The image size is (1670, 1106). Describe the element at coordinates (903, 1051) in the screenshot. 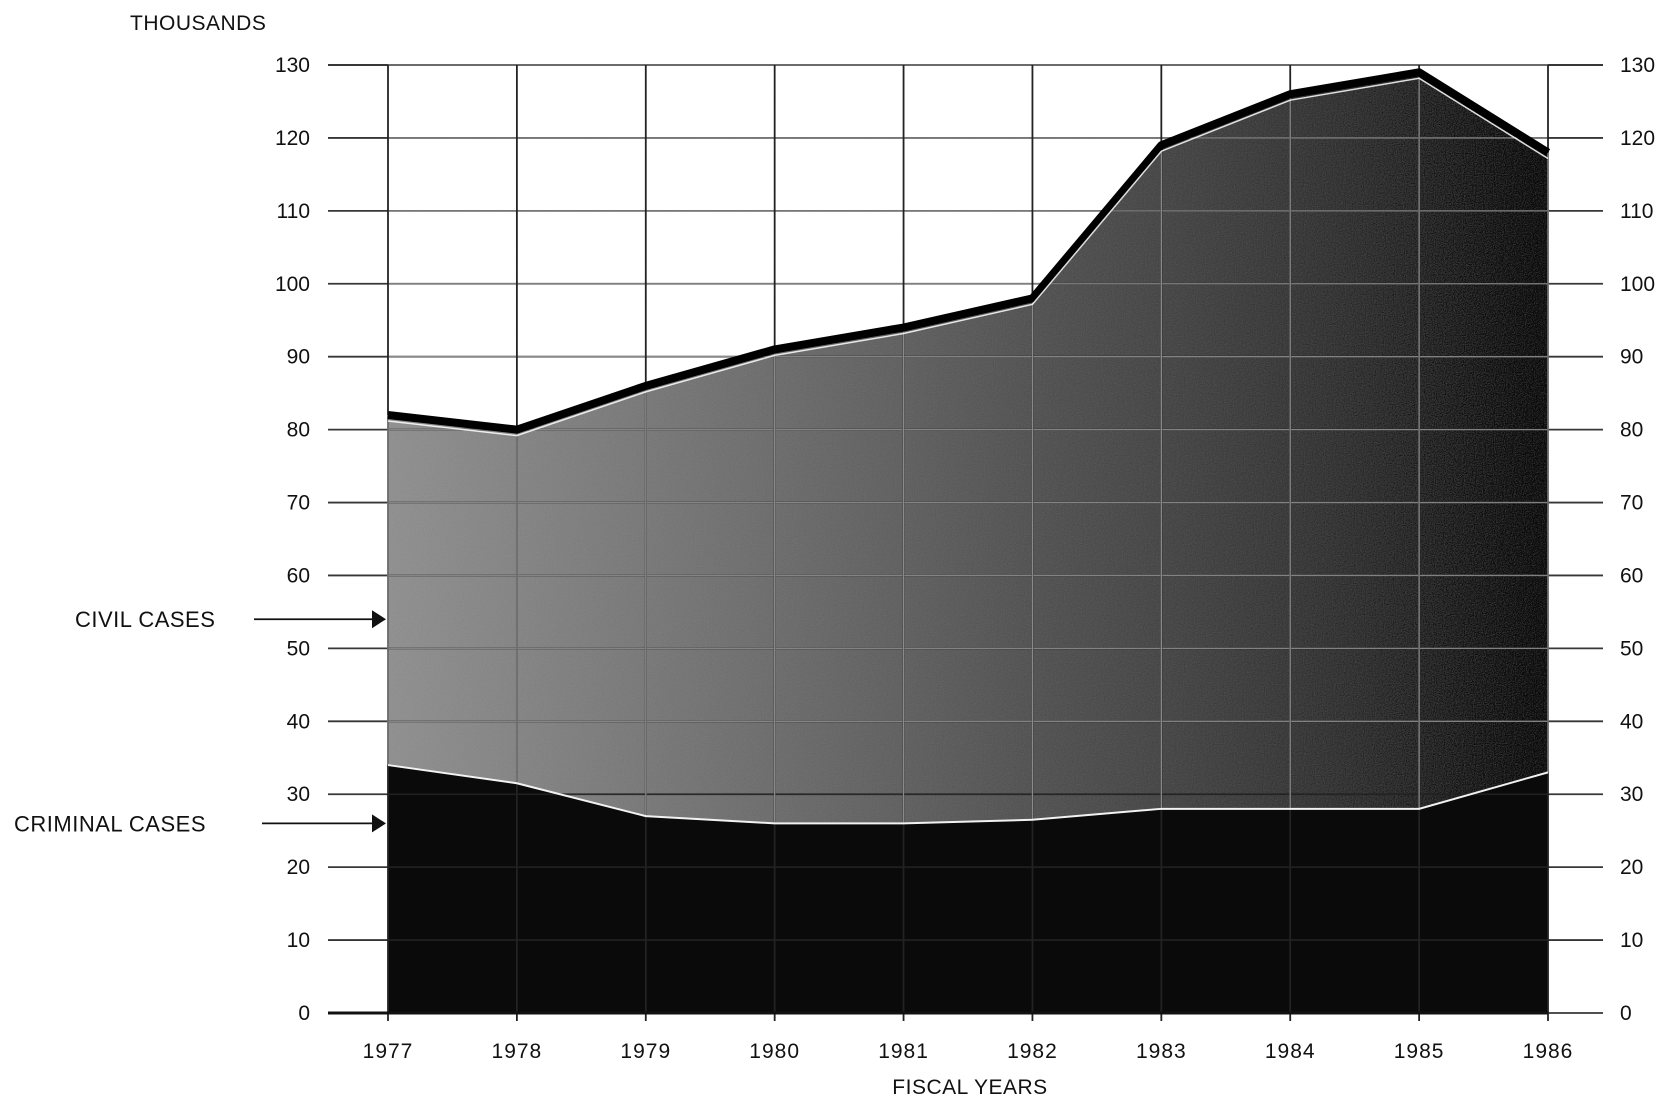

I see `x-tick-1981: 1981` at that location.